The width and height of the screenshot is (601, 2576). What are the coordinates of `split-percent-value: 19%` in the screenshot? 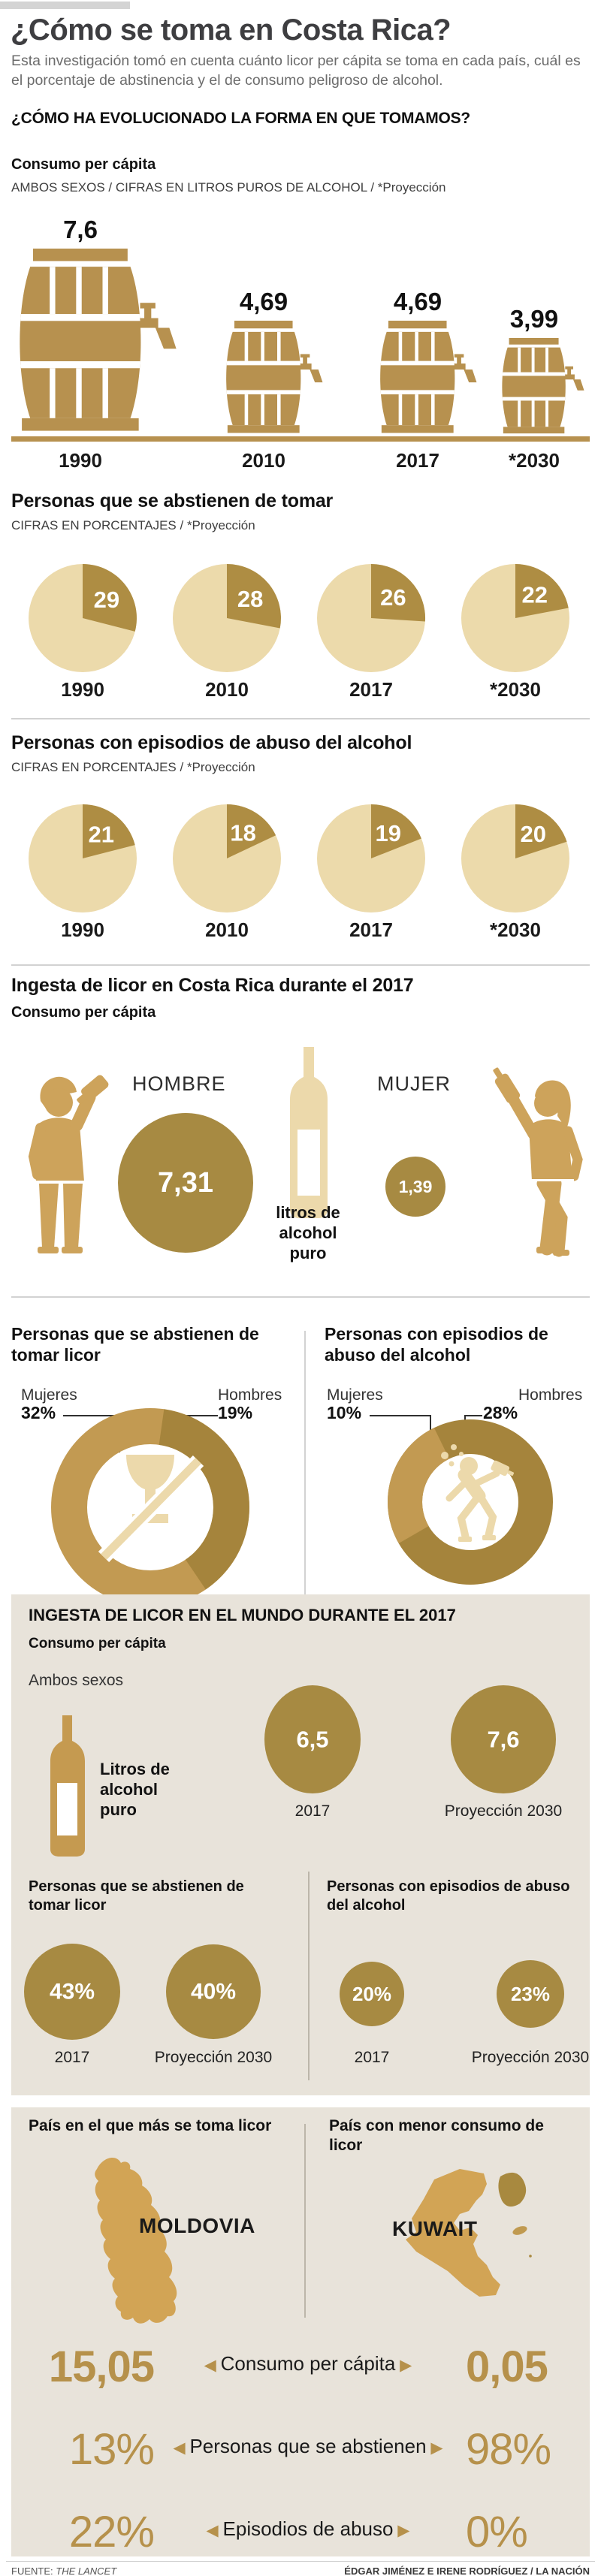 It's located at (235, 1412).